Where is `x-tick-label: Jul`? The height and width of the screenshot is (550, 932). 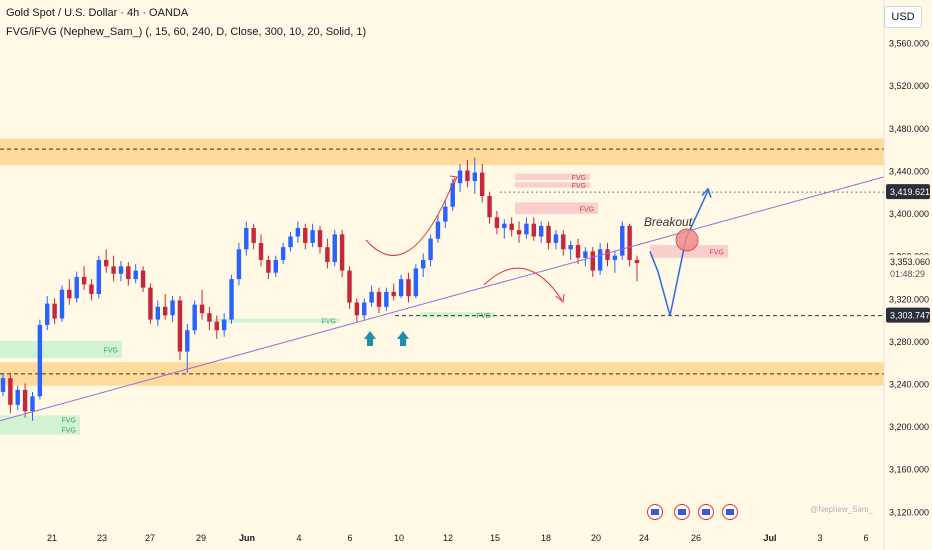 x-tick-label: Jul is located at coordinates (769, 538).